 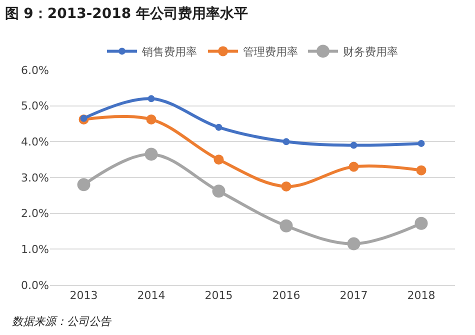 I want to click on x-tick-label: 2014, so click(x=151, y=295).